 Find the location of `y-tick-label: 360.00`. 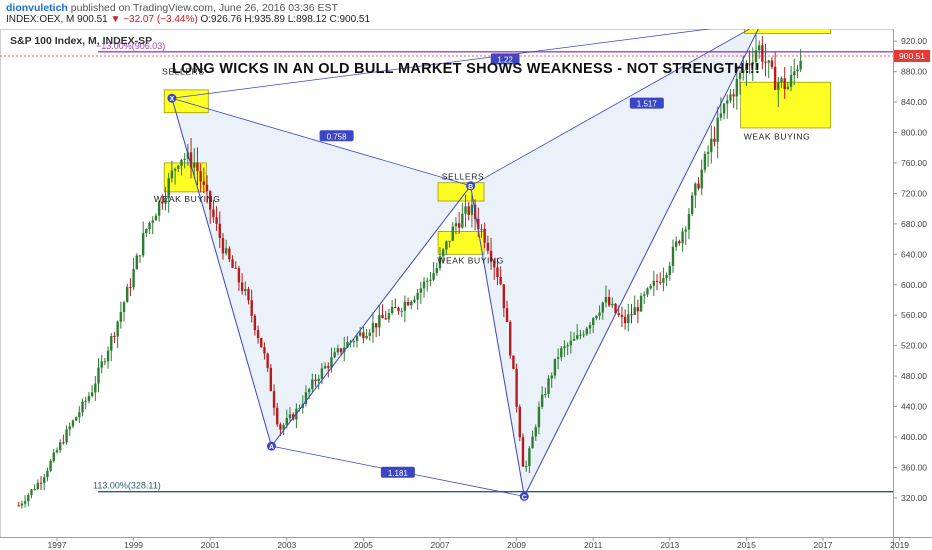

y-tick-label: 360.00 is located at coordinates (914, 467).